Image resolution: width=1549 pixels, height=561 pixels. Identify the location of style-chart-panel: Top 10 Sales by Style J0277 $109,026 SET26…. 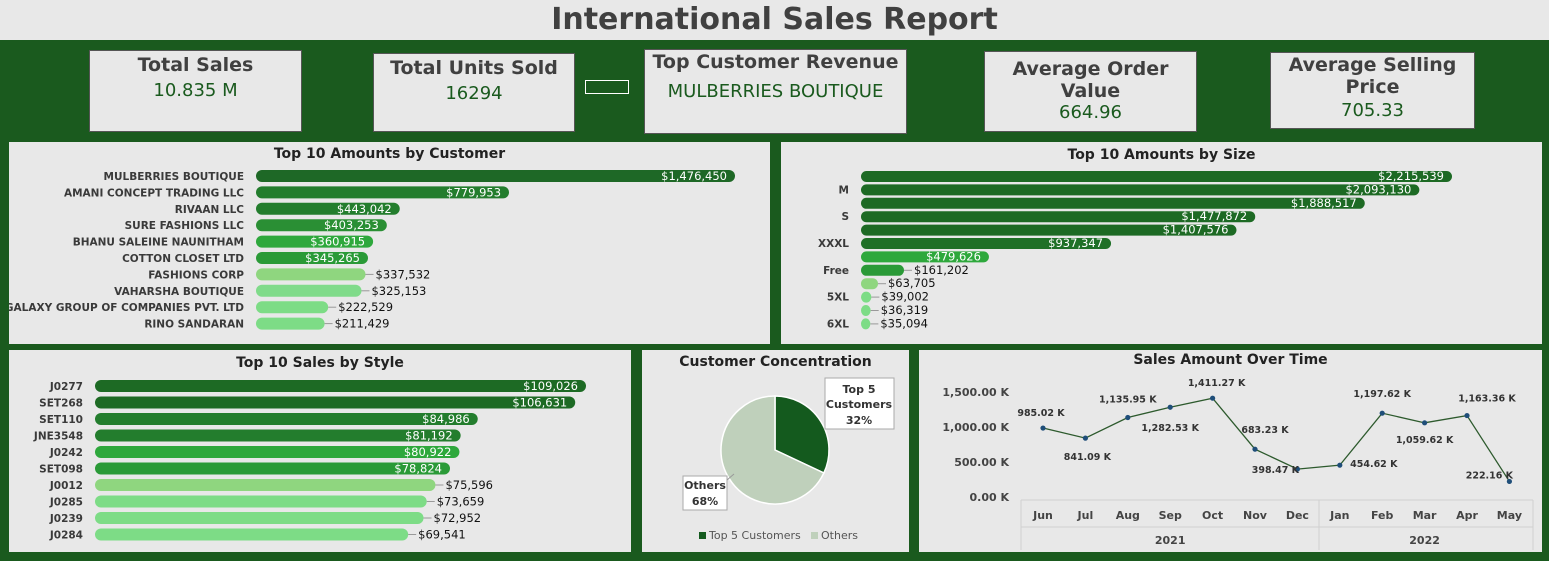
(320, 451).